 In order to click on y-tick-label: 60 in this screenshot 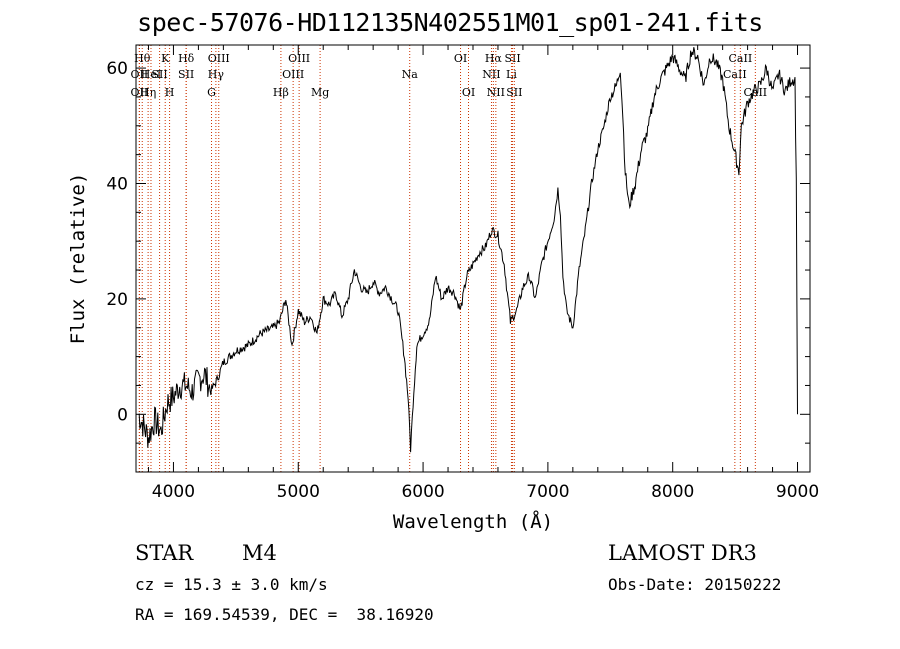, I will do `click(117, 69)`.